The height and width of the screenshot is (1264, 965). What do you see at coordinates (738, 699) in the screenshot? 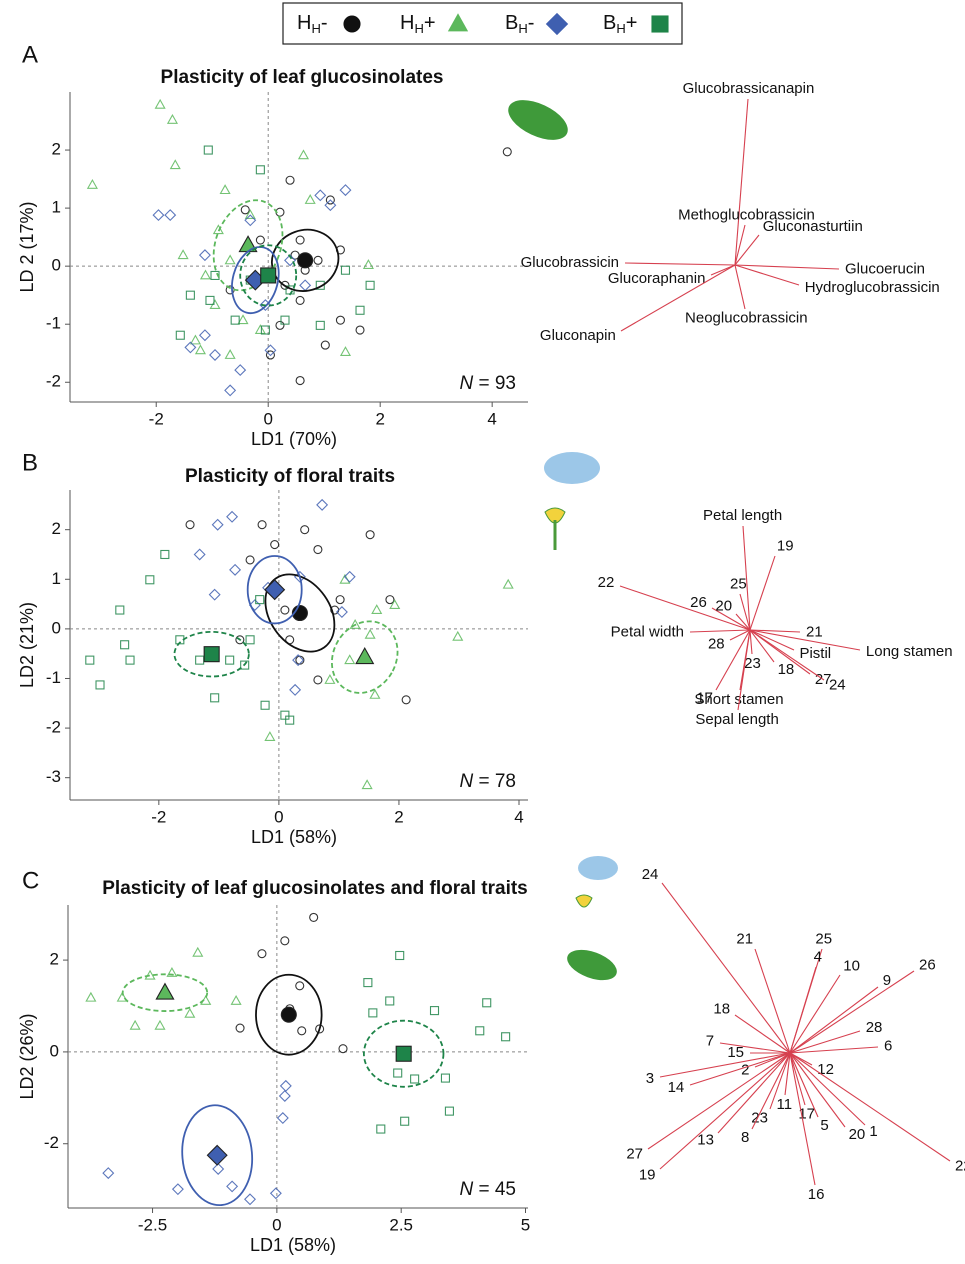
I see `loading-label: Short stamen` at bounding box center [738, 699].